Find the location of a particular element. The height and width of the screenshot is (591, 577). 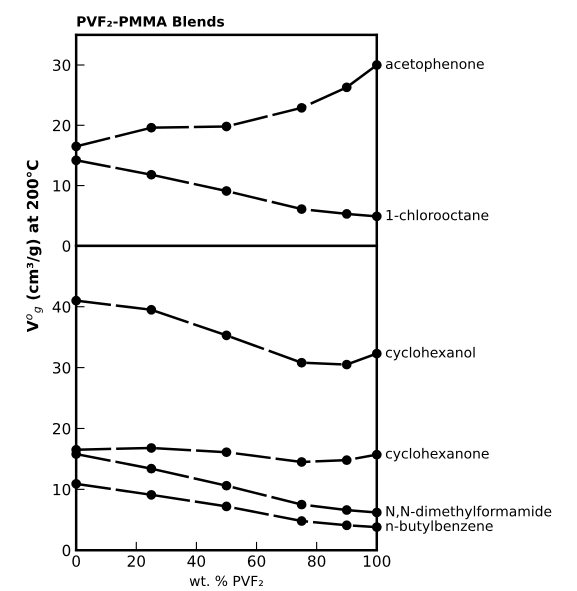

y-axis-title: V$^{o}$$_{g}$ (cm³/g) at 200°C is located at coordinates (34, 246).